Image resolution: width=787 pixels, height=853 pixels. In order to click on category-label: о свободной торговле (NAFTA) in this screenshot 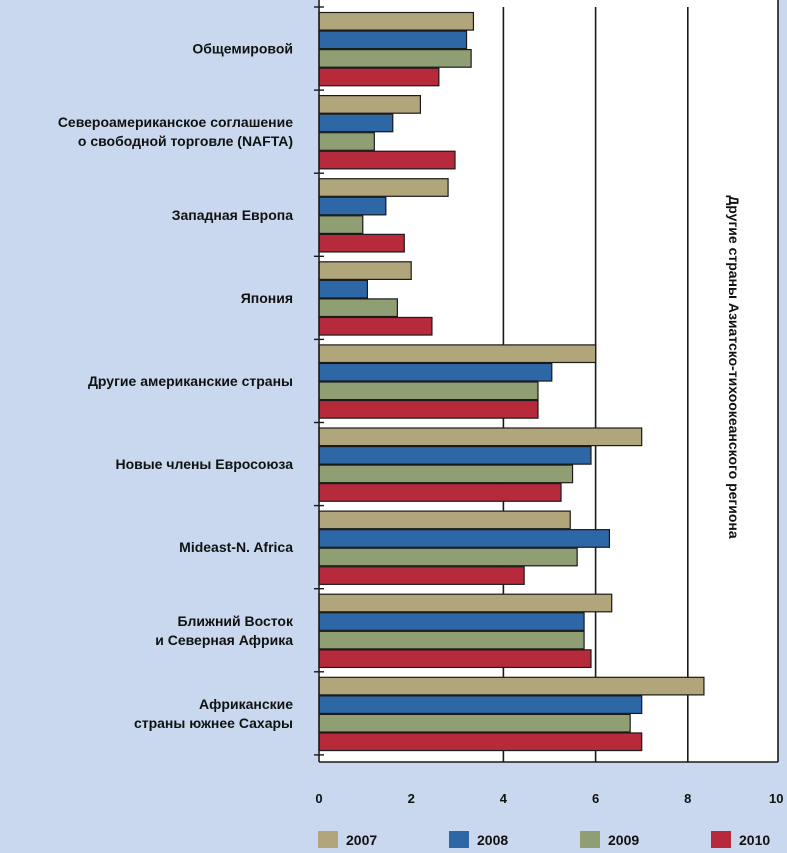, I will do `click(185, 141)`.